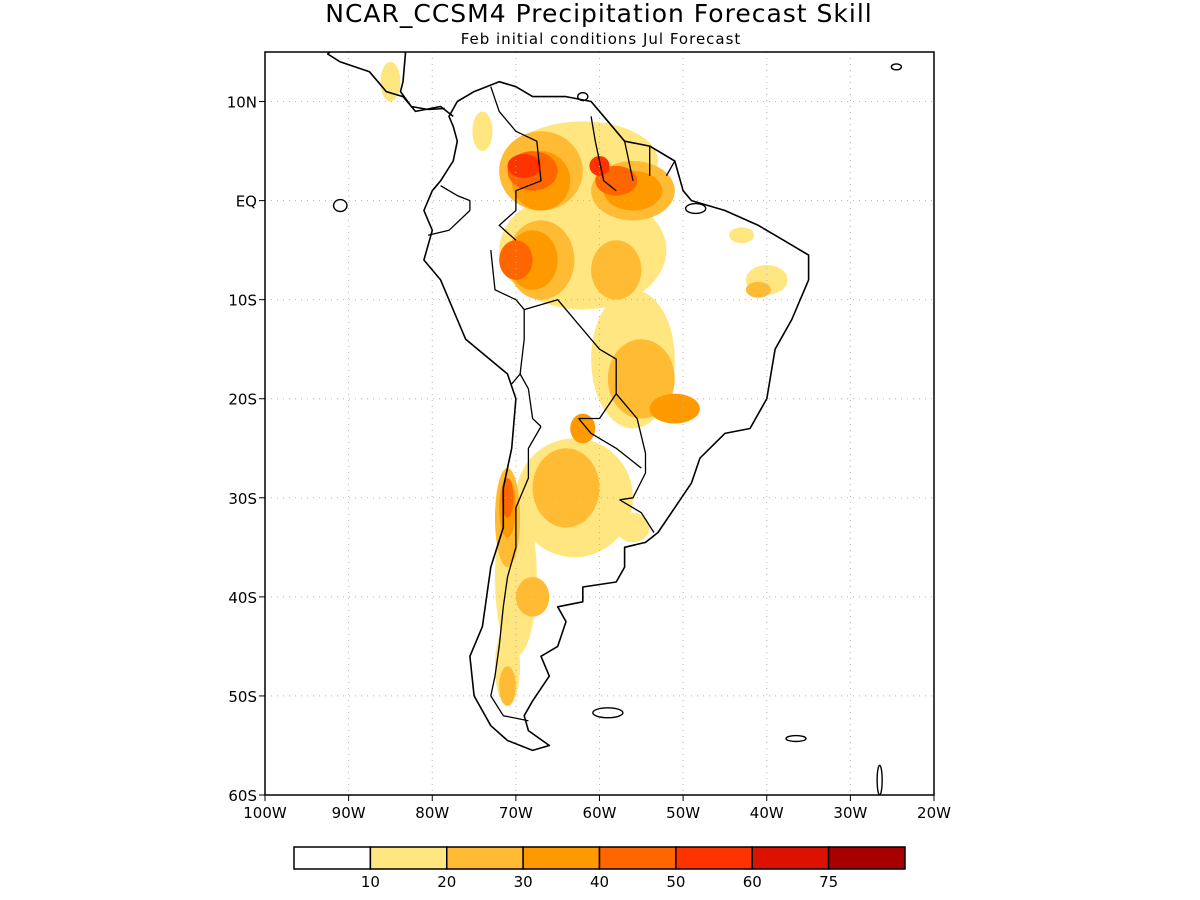 This screenshot has width=1200, height=900. I want to click on colorbar-legend: 10 20 30 40 50 60 75, so click(599, 868).